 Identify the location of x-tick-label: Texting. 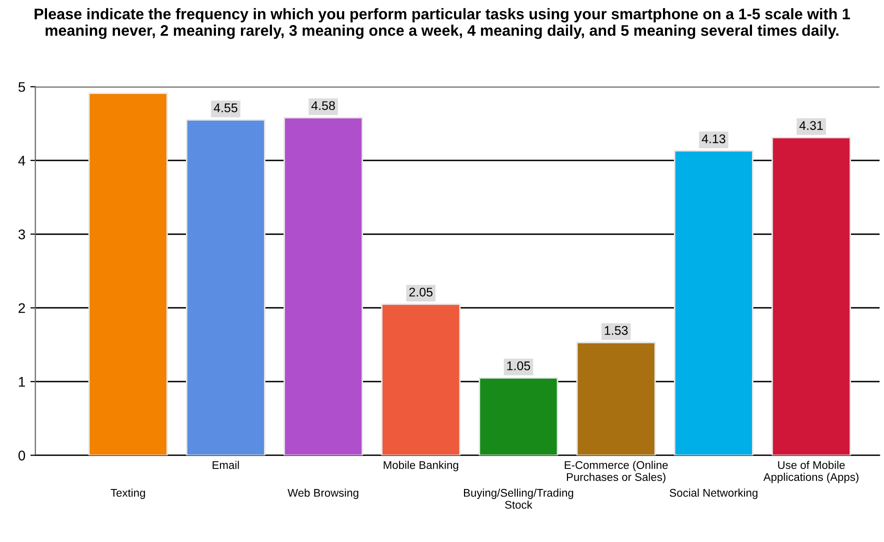
(127, 493).